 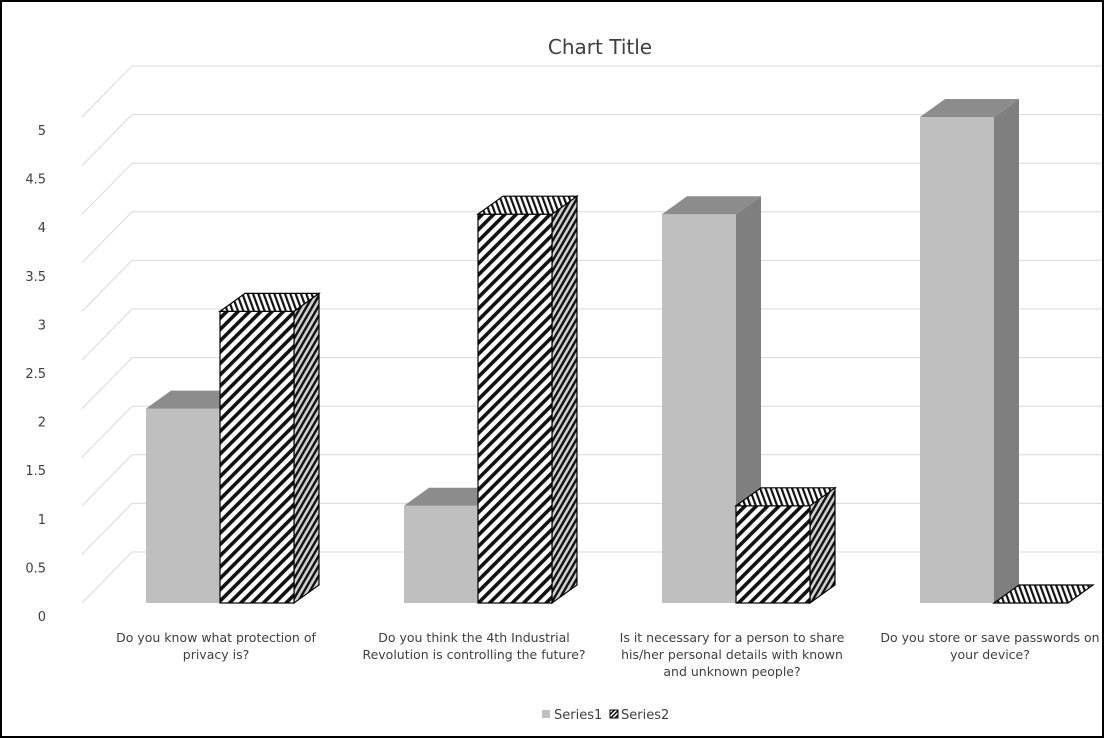 I want to click on x-category-label-line: and unknown people?, so click(x=731, y=671).